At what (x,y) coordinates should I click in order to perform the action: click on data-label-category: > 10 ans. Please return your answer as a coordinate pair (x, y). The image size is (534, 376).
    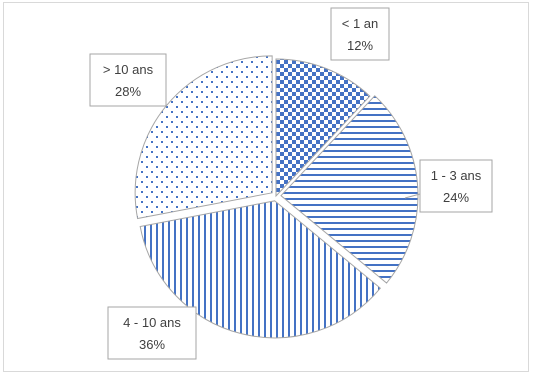
    Looking at the image, I should click on (128, 69).